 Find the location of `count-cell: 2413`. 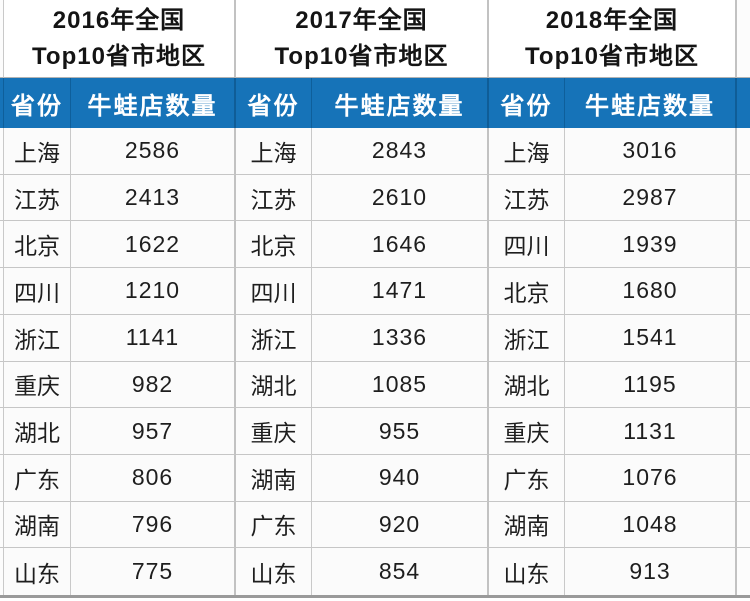

count-cell: 2413 is located at coordinates (153, 198).